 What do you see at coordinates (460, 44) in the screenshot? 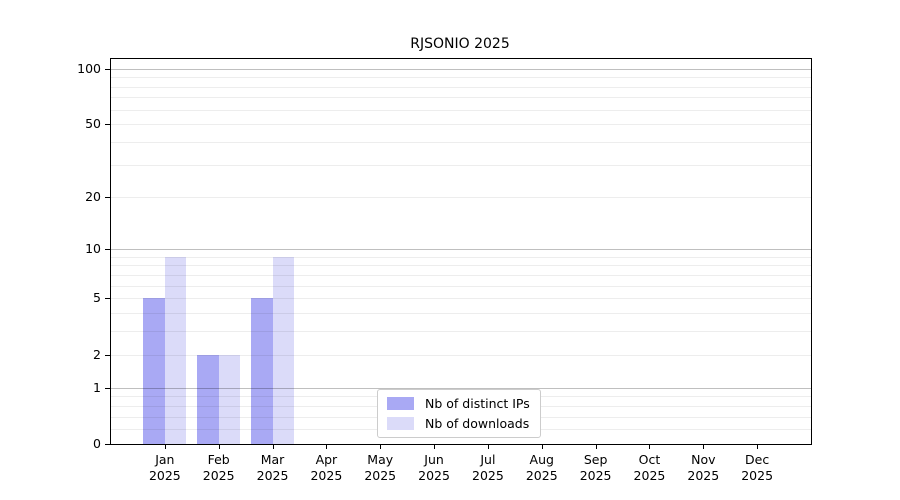
I see `chart-title: RJSONIO 2025` at bounding box center [460, 44].